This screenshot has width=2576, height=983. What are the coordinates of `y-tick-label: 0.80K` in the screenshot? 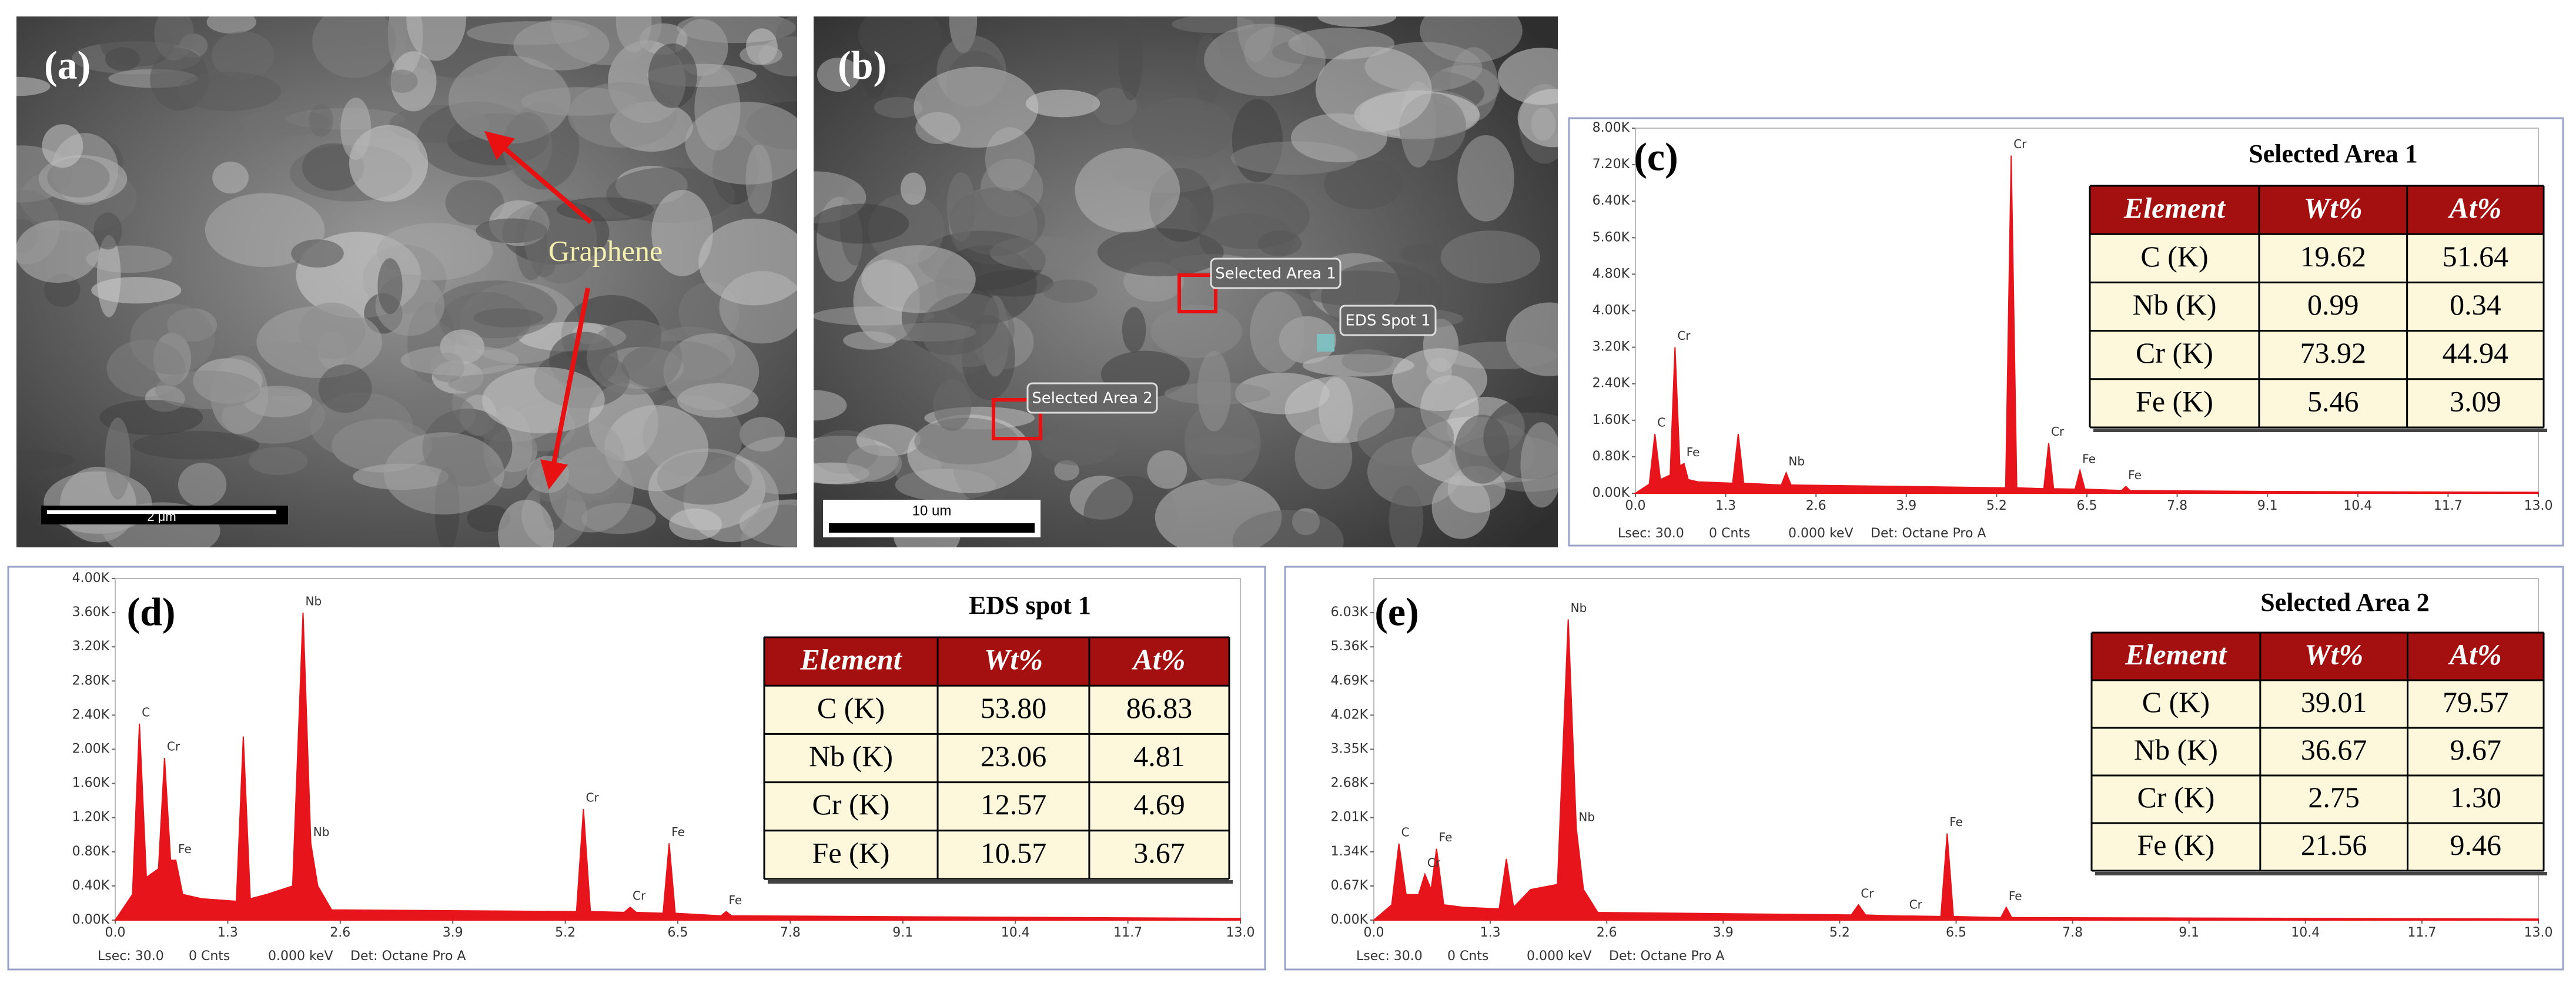 It's located at (1611, 456).